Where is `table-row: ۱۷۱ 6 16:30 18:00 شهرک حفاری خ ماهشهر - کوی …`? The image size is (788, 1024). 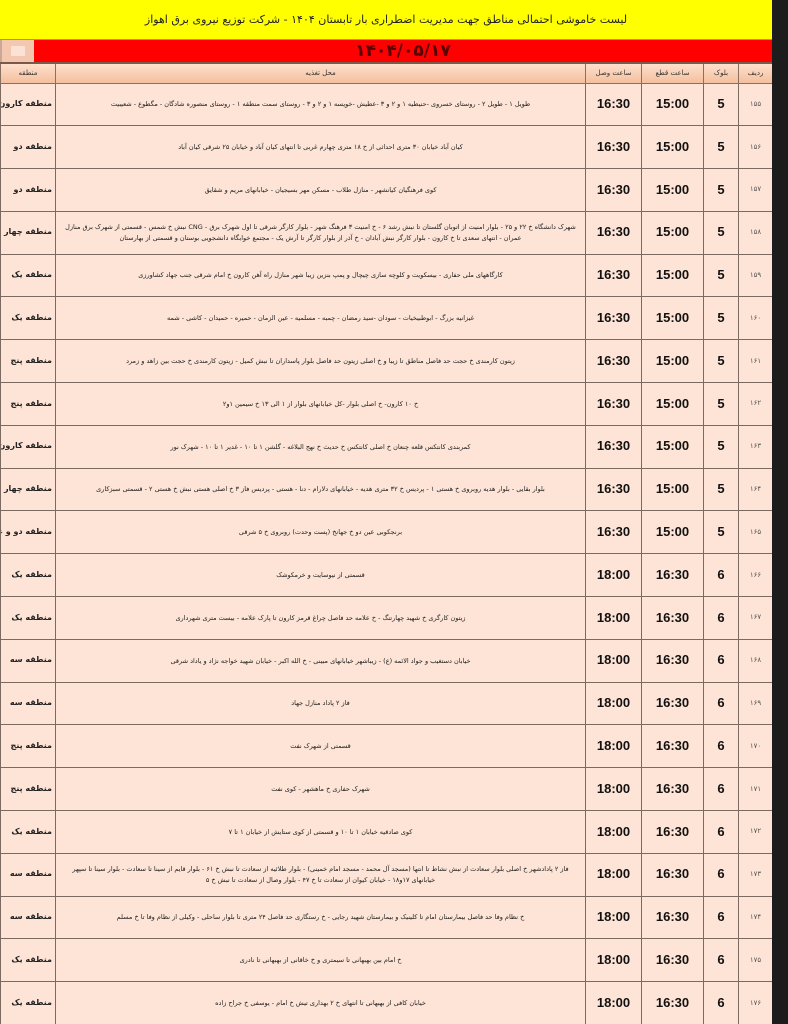 table-row: ۱۷۱ 6 16:30 18:00 شهرک حفاری خ ماهشهر - کوی … is located at coordinates (386, 789).